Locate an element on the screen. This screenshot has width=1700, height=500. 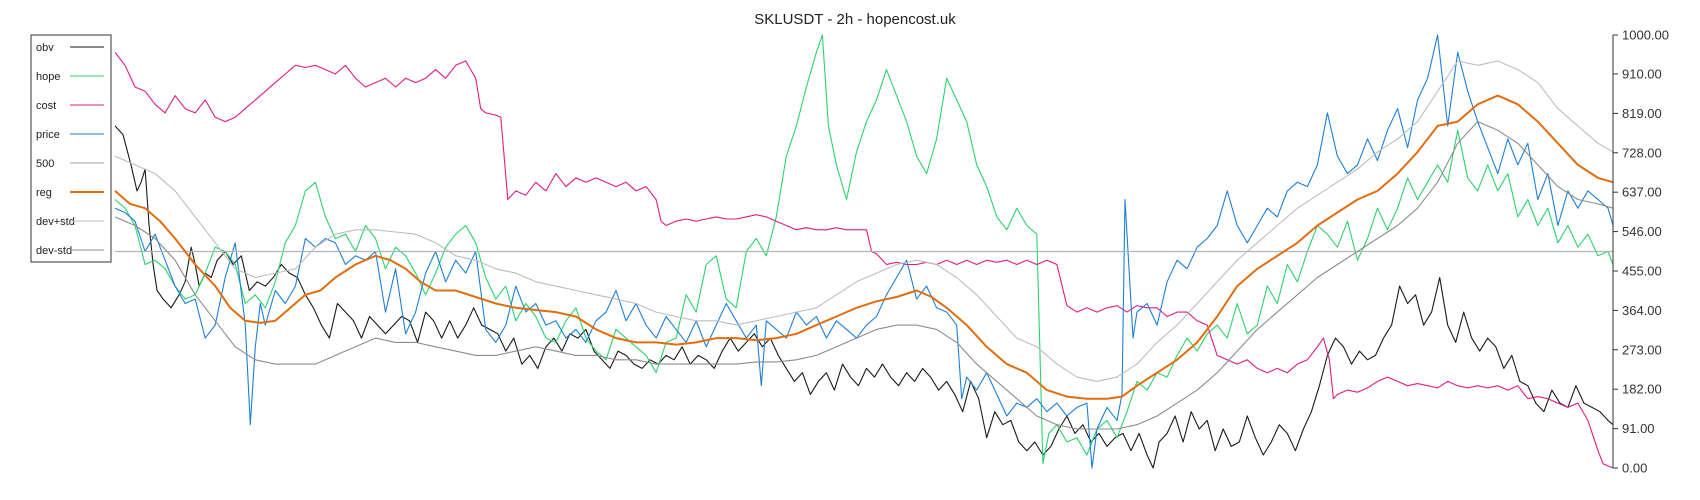
legend-label: obv is located at coordinates (45, 48).